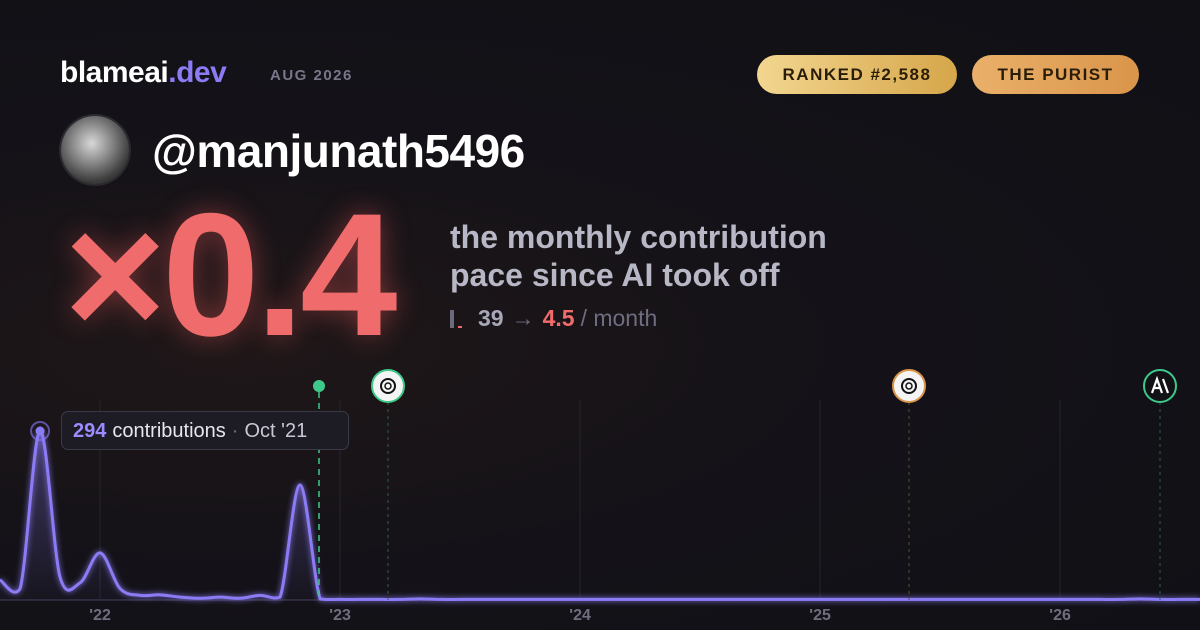 The height and width of the screenshot is (630, 1200). What do you see at coordinates (1060, 615) in the screenshot?
I see `x-tick-label: '26` at bounding box center [1060, 615].